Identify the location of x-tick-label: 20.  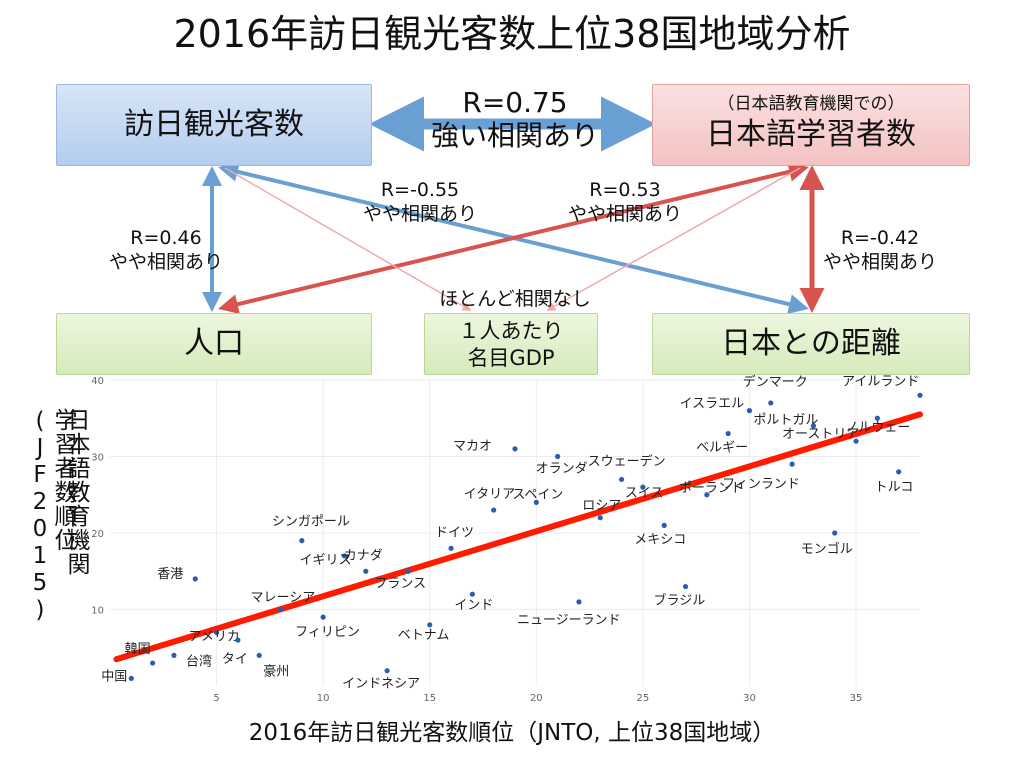
(536, 698).